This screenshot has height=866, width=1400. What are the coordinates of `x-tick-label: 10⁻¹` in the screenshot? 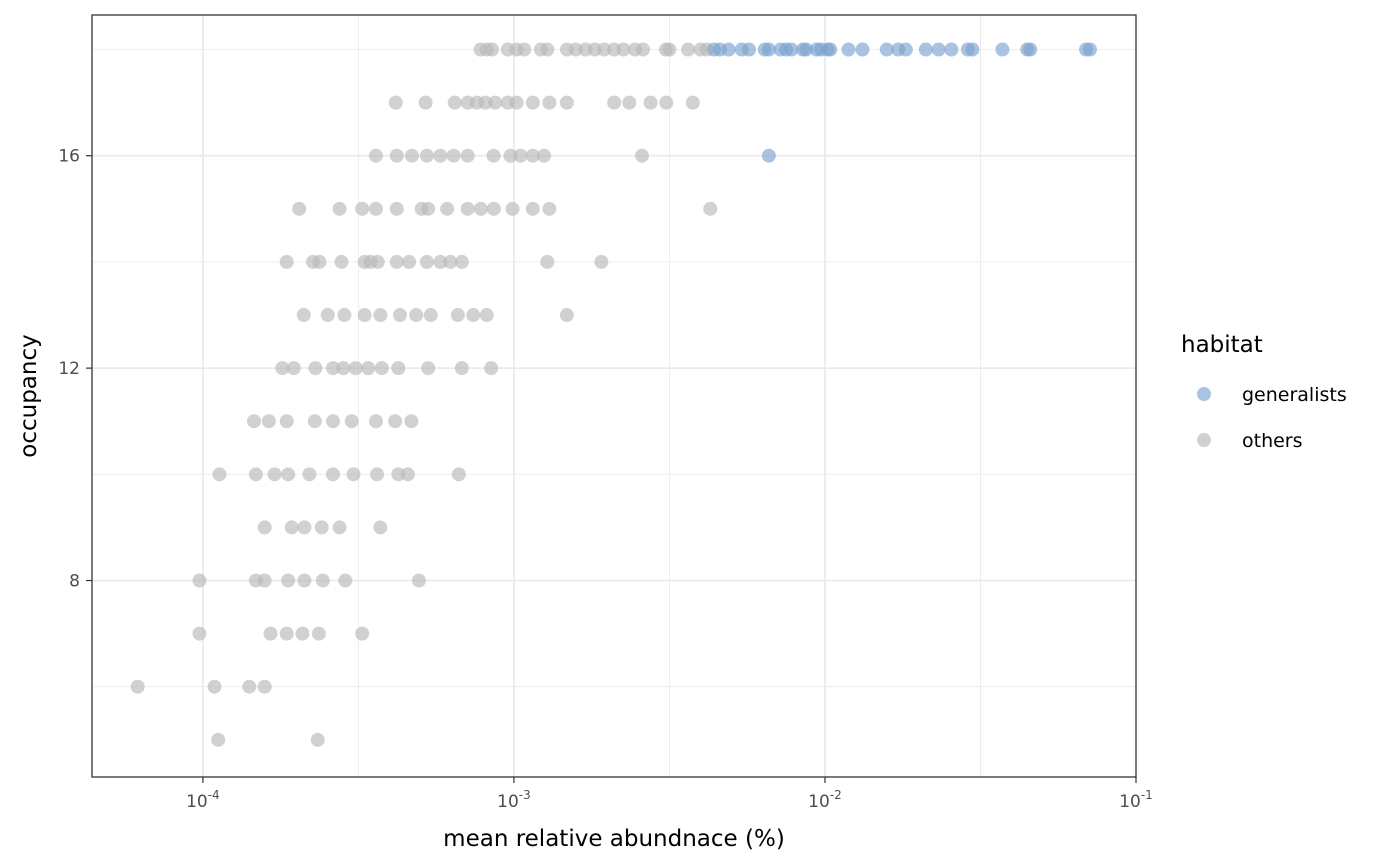 It's located at (1136, 800).